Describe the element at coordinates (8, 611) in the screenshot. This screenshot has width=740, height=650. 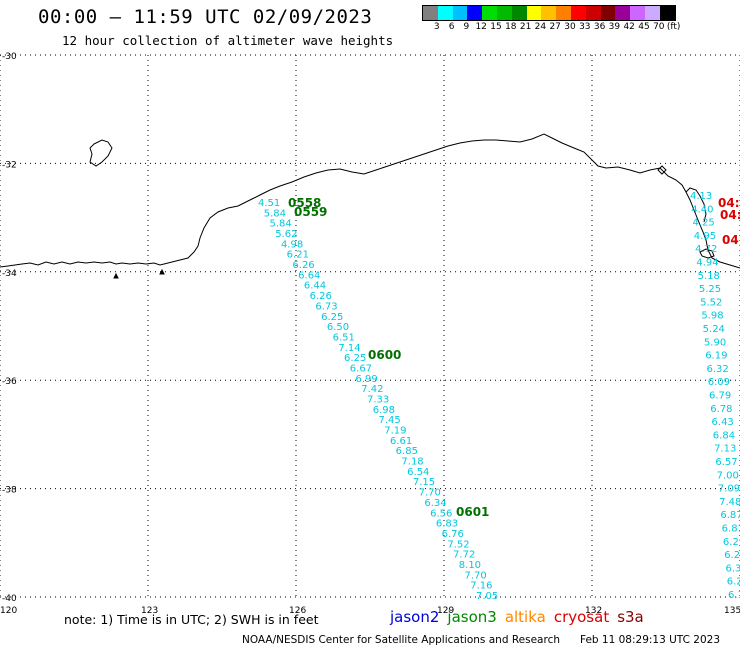
I see `lon-label: 120` at that location.